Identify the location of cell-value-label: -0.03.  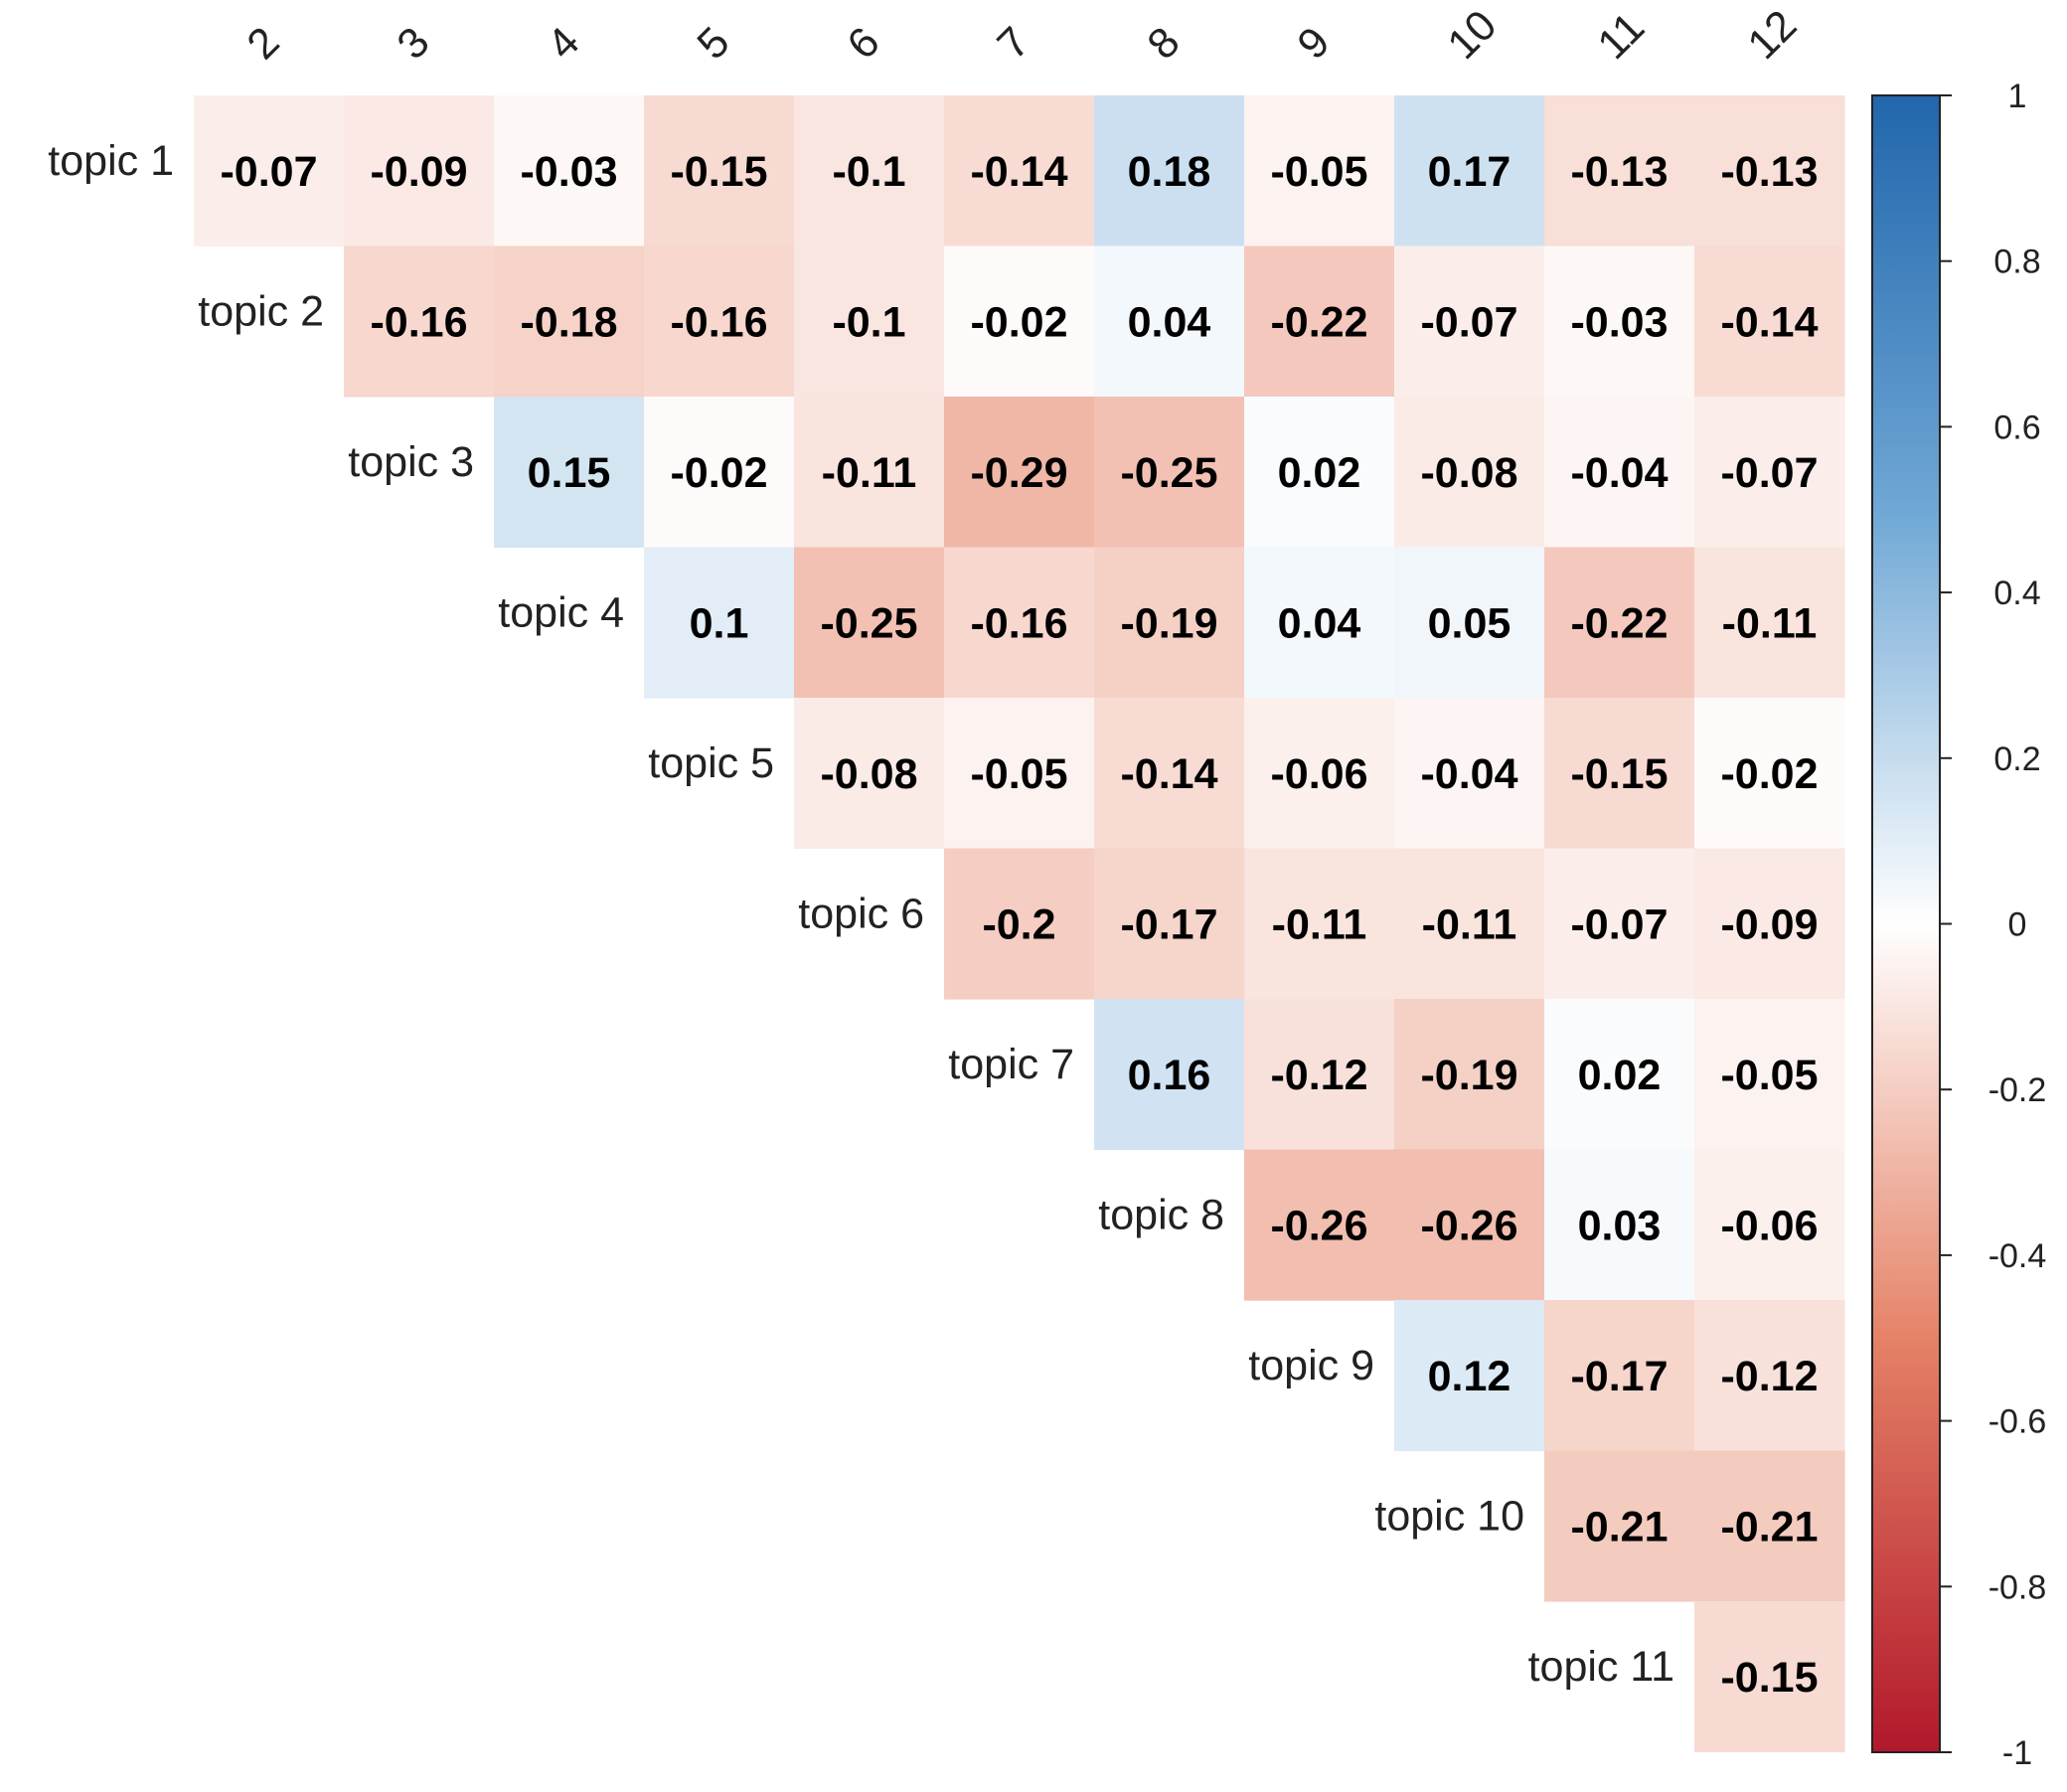
(1619, 322).